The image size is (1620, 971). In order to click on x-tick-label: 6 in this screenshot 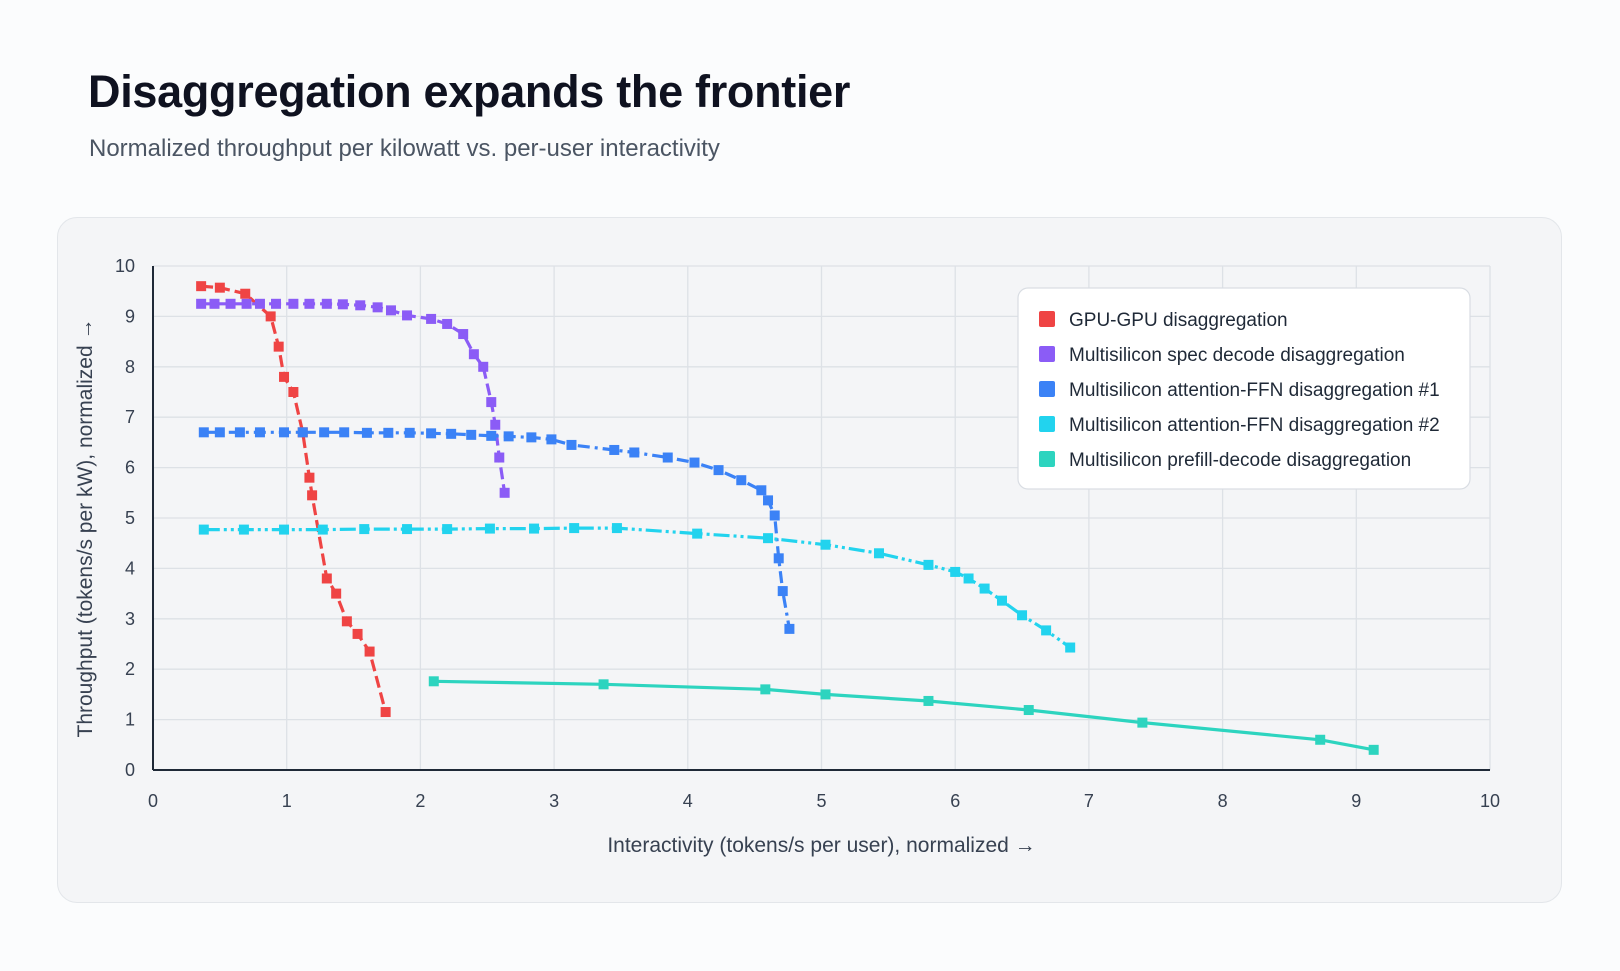, I will do `click(955, 801)`.